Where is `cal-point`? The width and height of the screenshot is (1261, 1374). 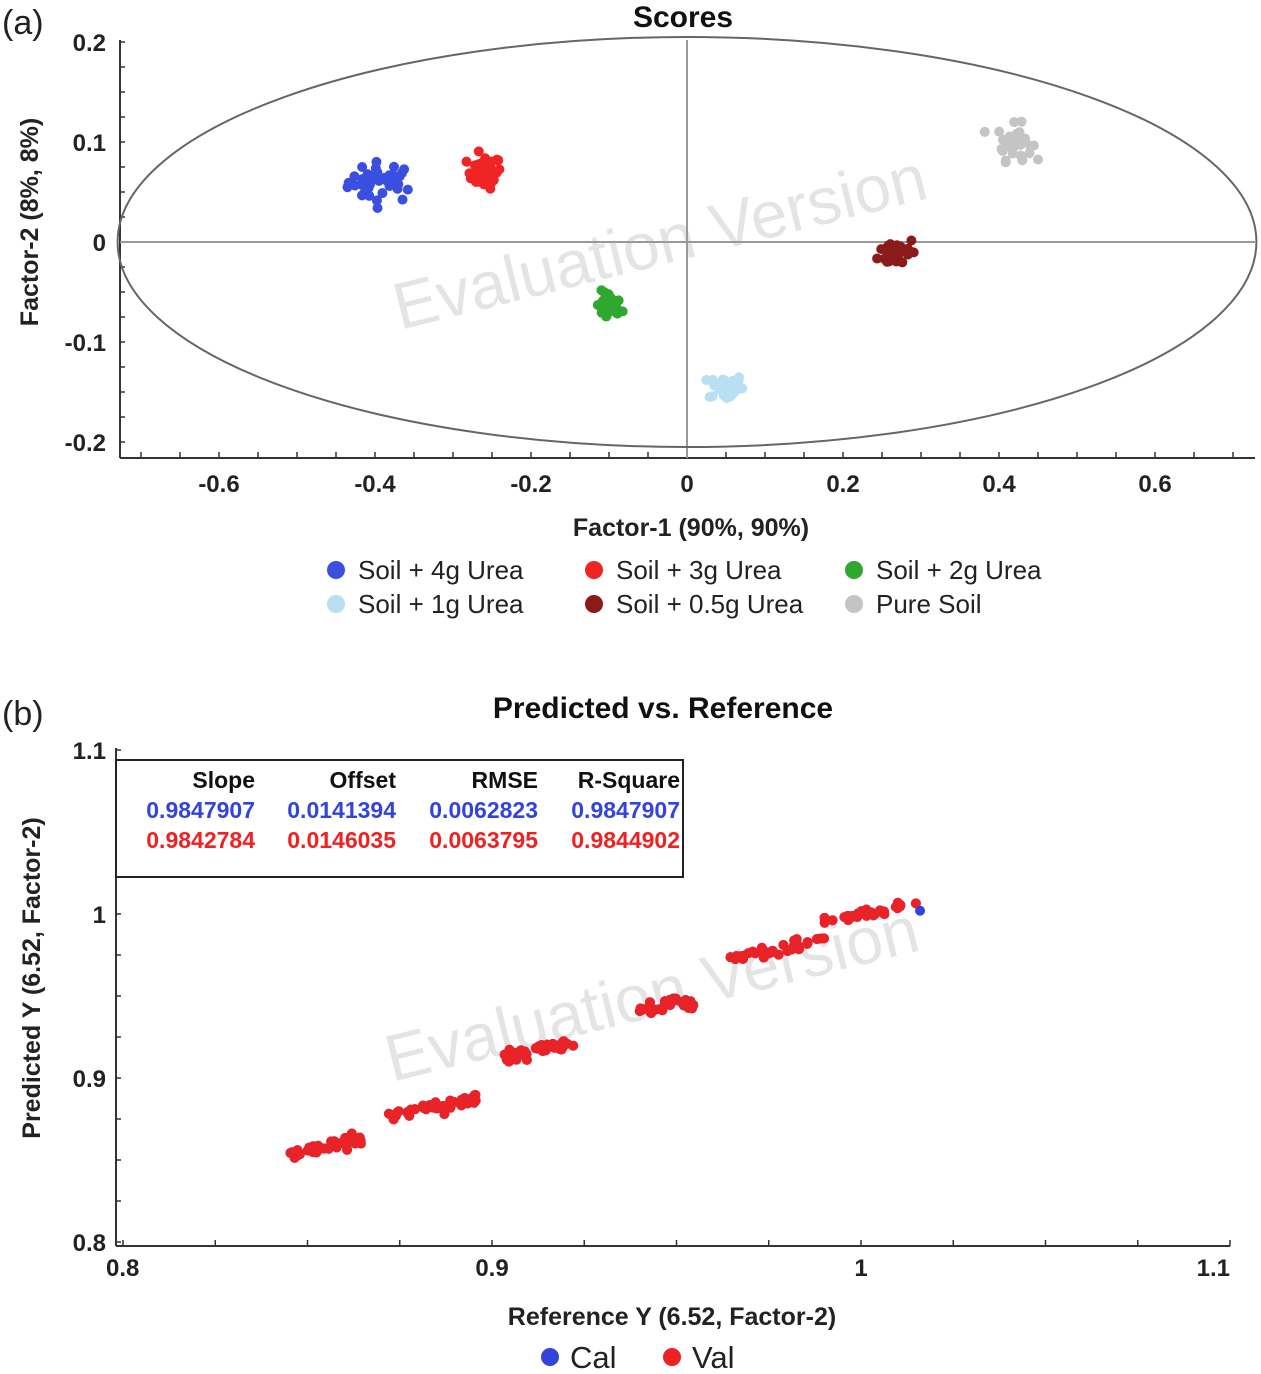 cal-point is located at coordinates (920, 910).